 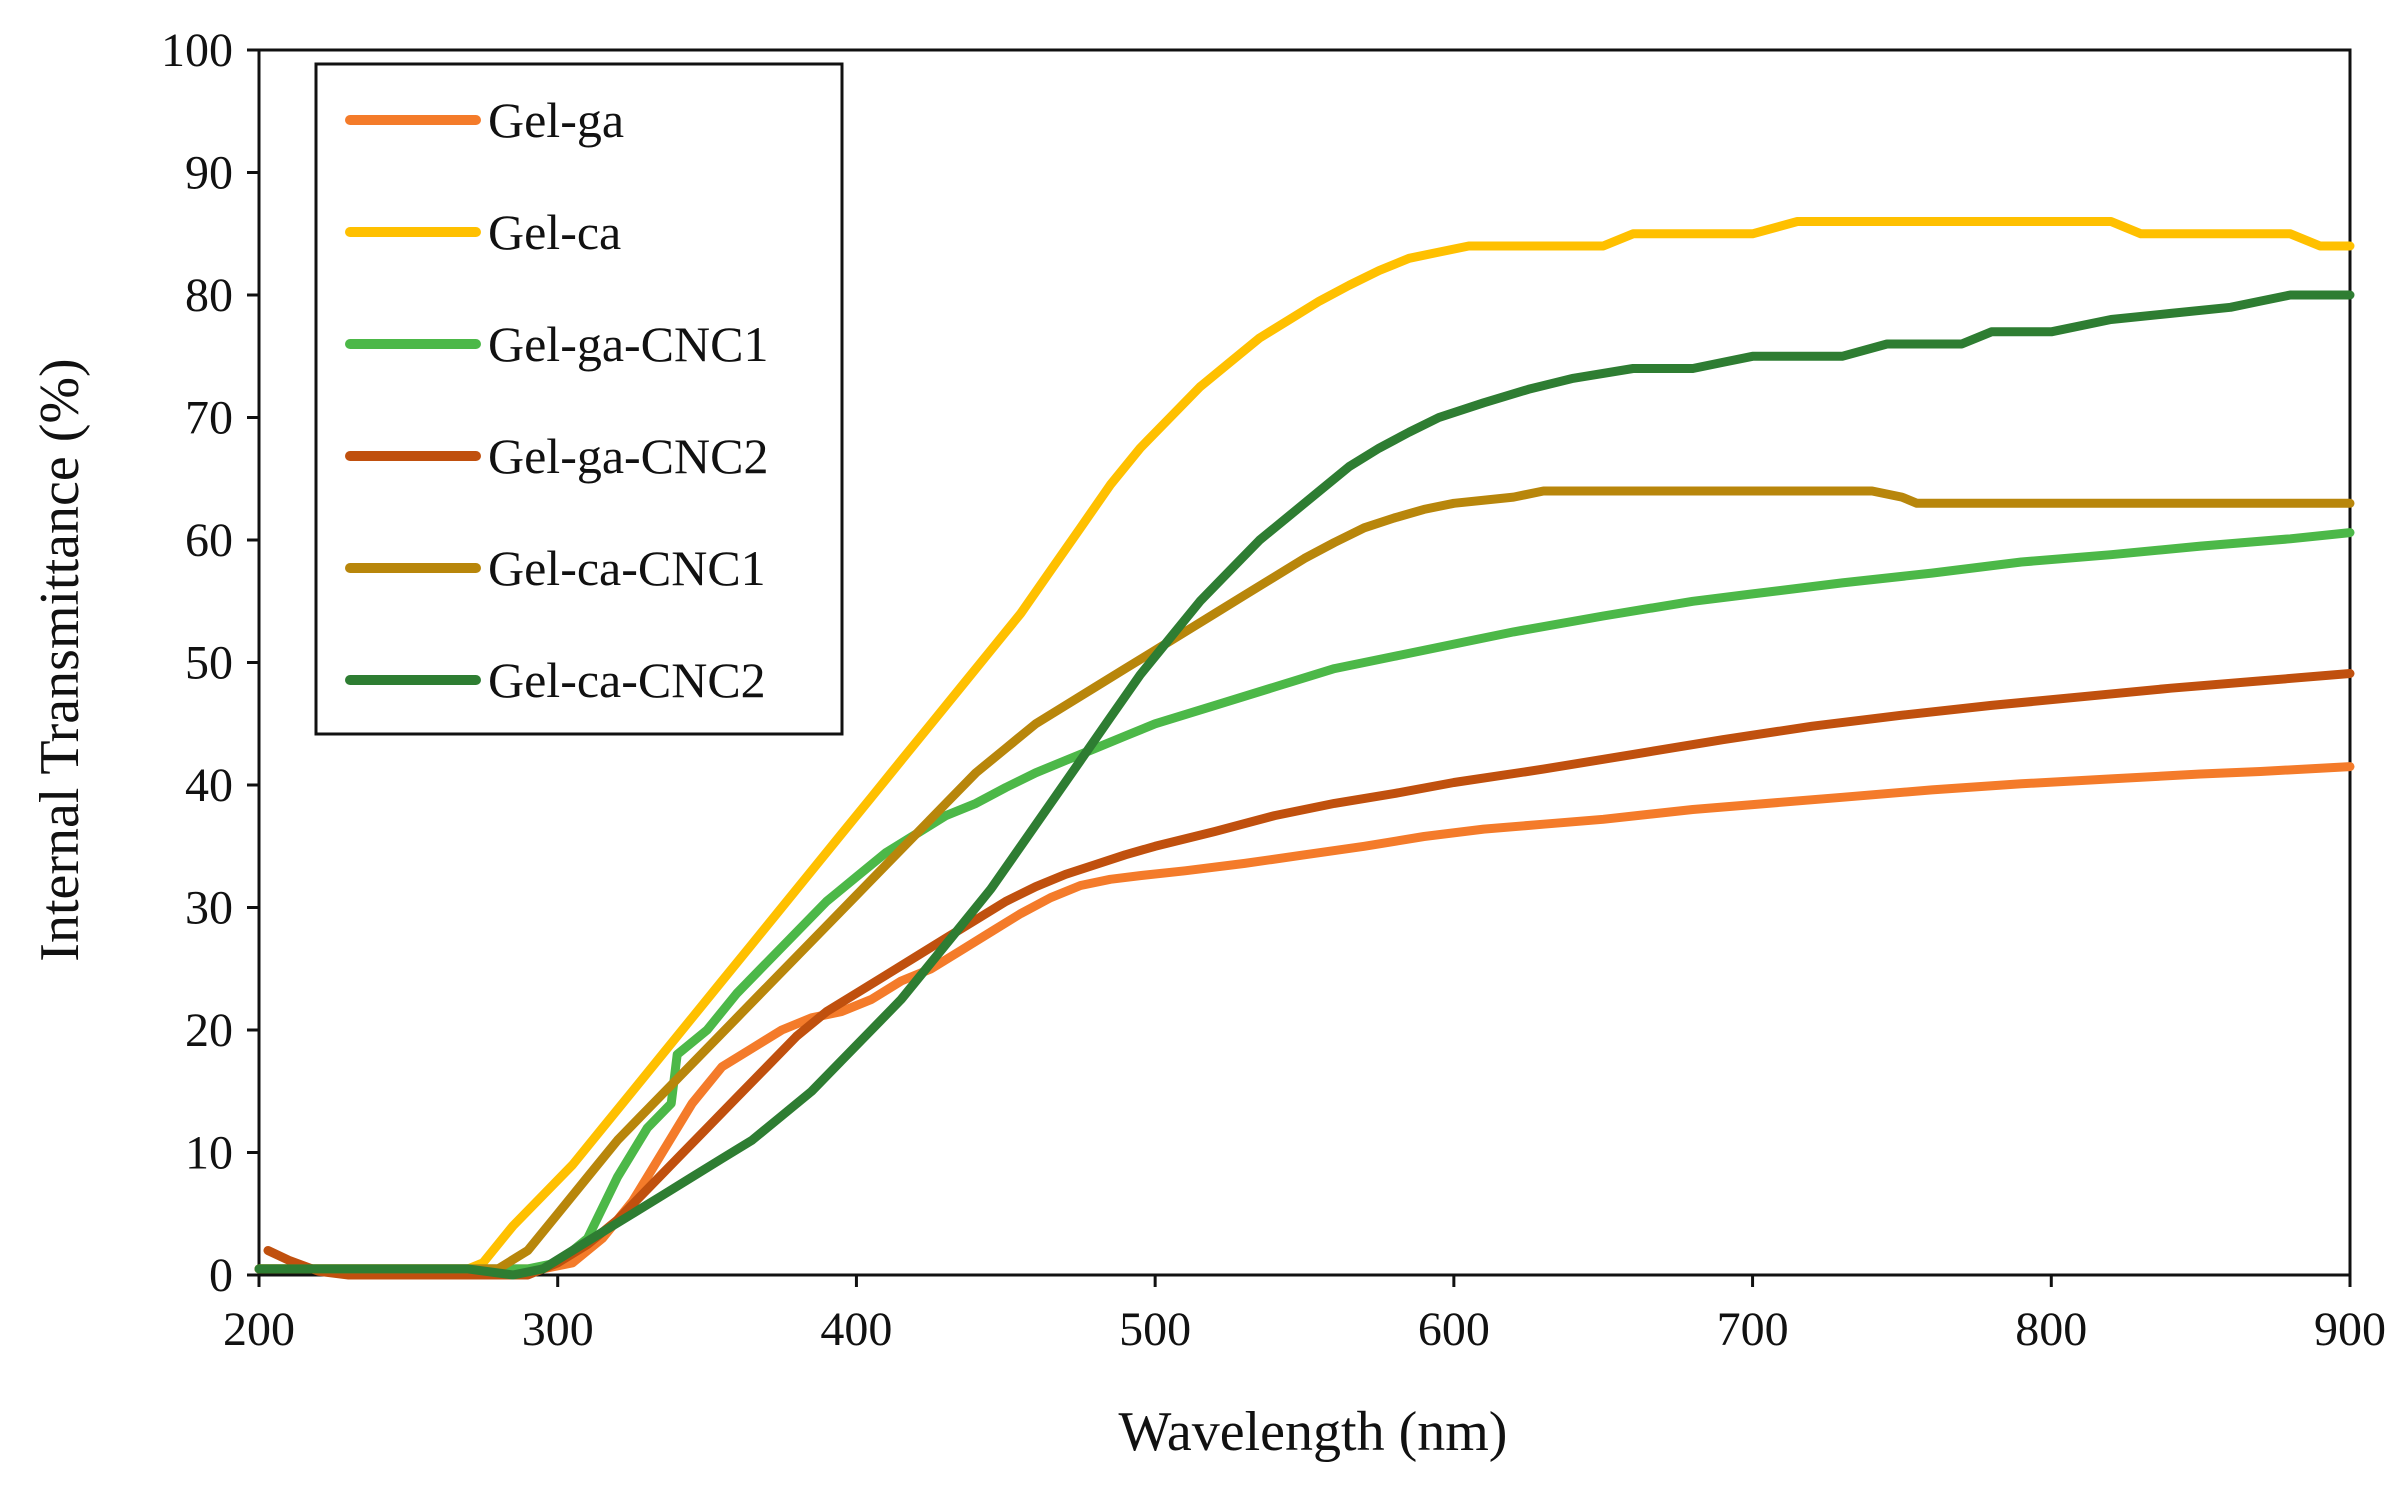 What do you see at coordinates (1753, 1329) in the screenshot?
I see `x-tick-label: 700` at bounding box center [1753, 1329].